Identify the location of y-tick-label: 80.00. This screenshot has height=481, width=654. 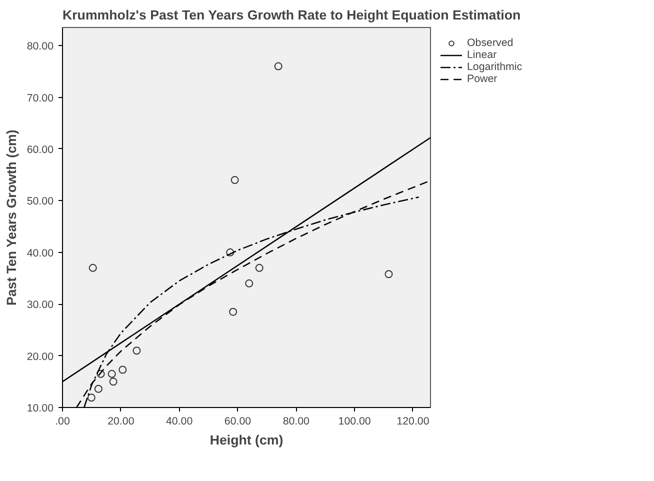
(40, 46).